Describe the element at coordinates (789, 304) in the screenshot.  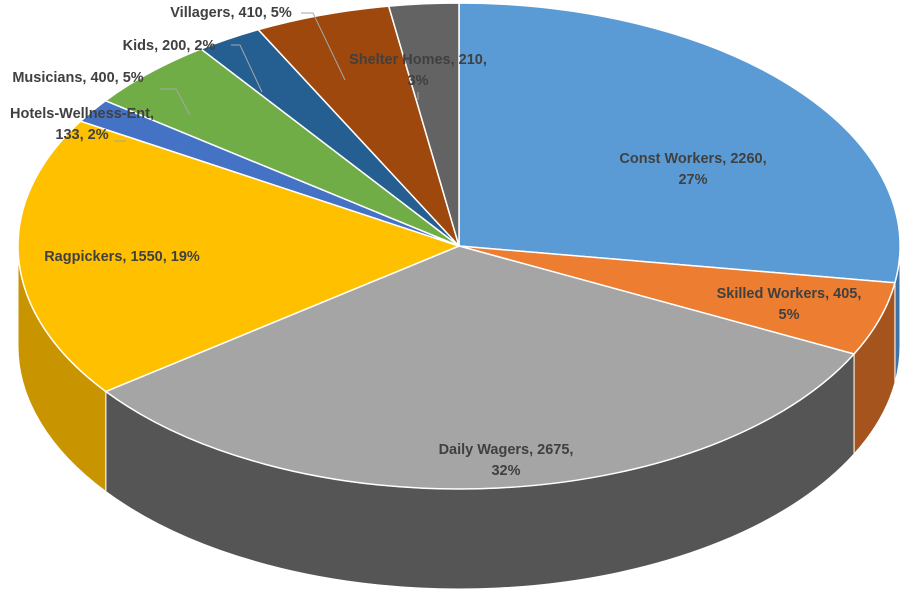
I see `data-label-skilled-workers: Skilled Workers, 405, 5%` at that location.